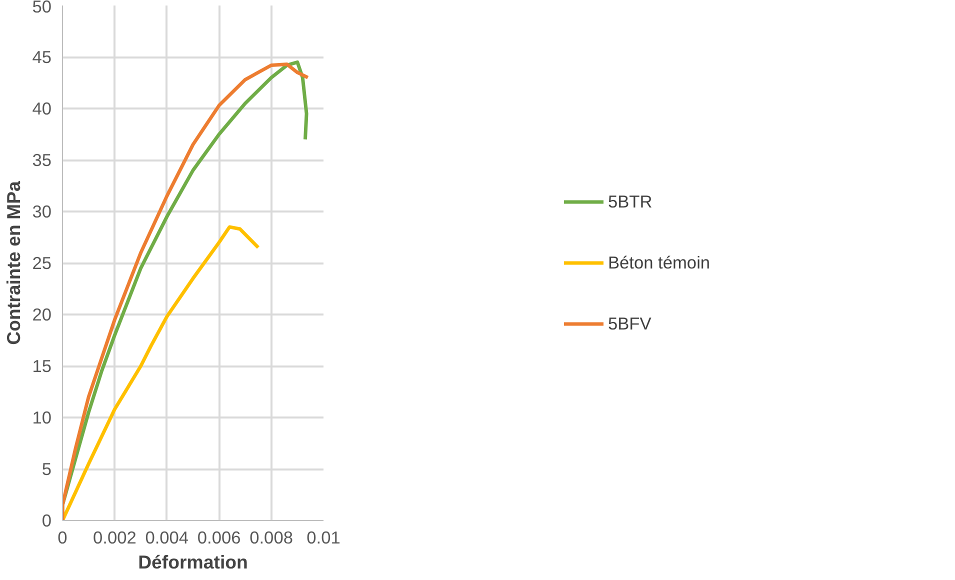 This screenshot has height=580, width=955. Describe the element at coordinates (42, 108) in the screenshot. I see `y-tick-label: 40` at that location.